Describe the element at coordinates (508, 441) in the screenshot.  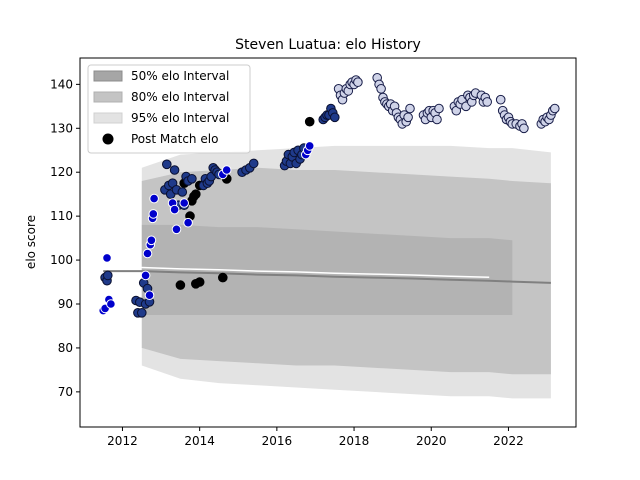
I see `x-tick-label-5: 2022` at that location.